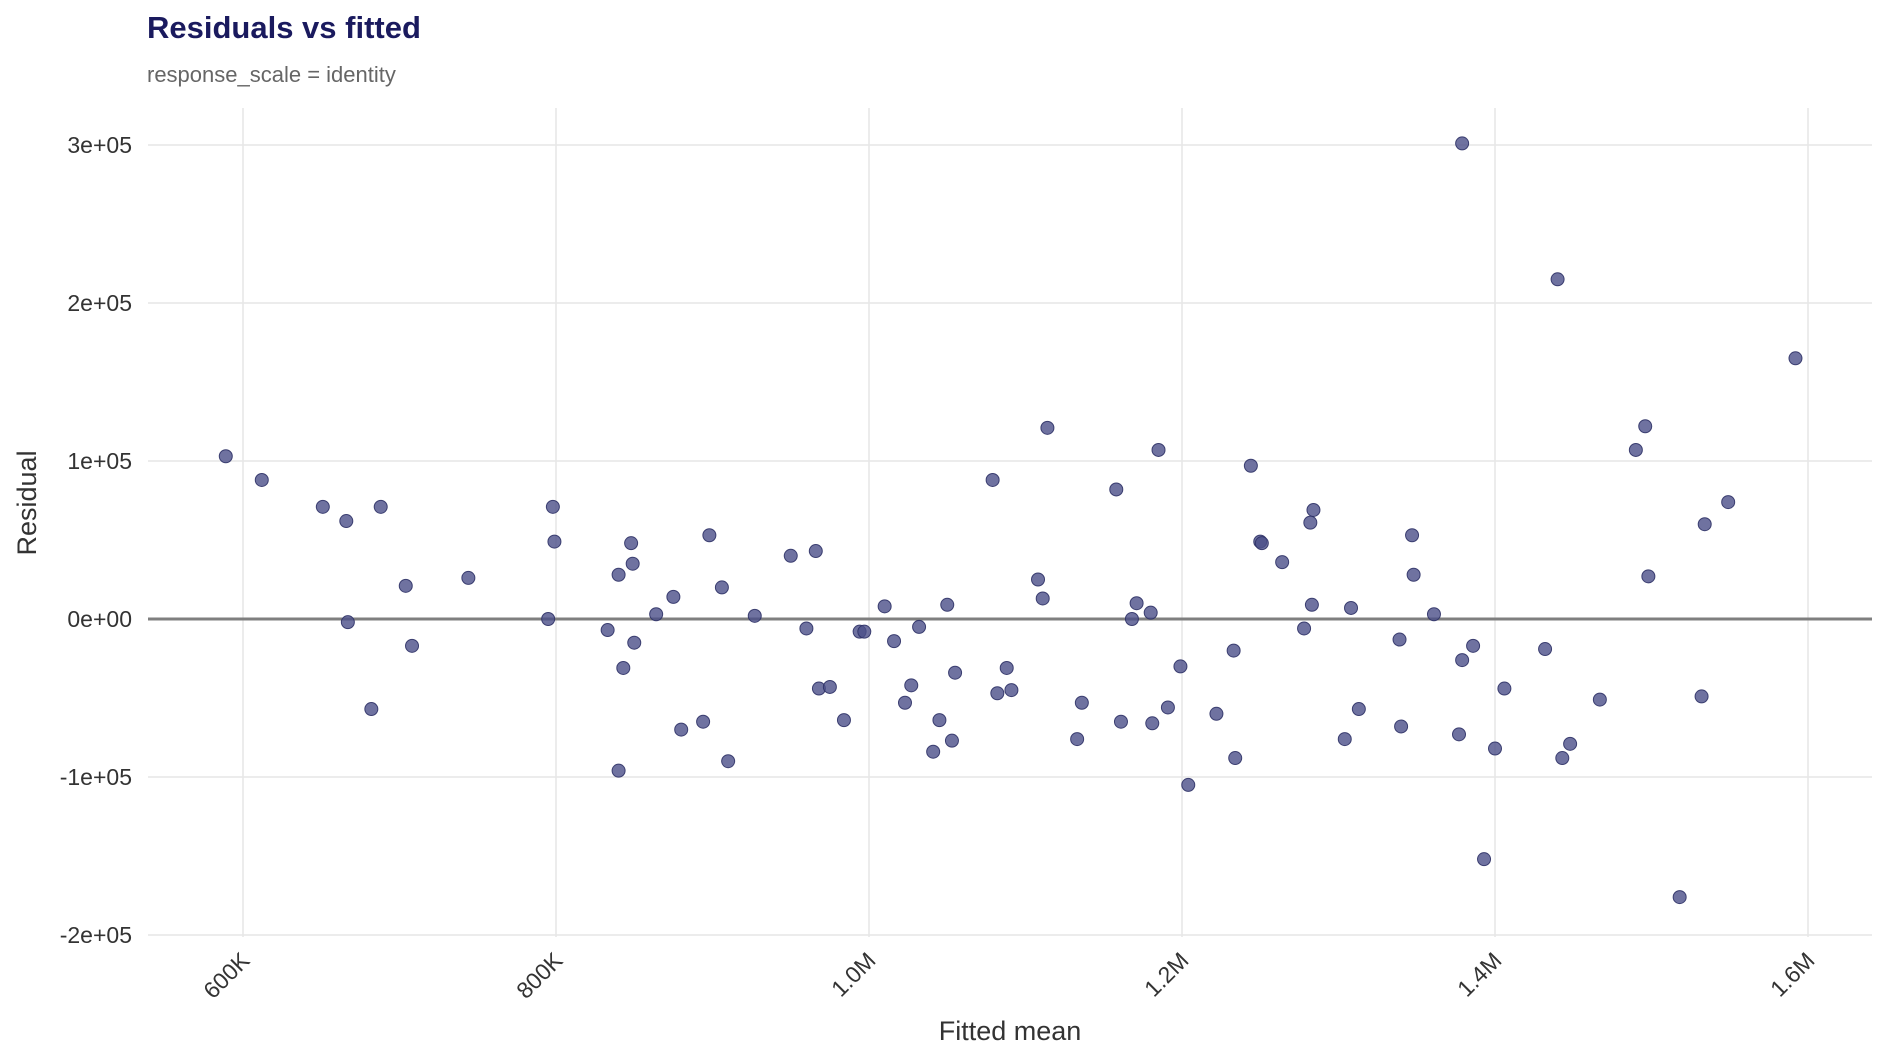 The width and height of the screenshot is (1889, 1062). Describe the element at coordinates (1792, 974) in the screenshot. I see `x-tick-label: 1.6M` at that location.